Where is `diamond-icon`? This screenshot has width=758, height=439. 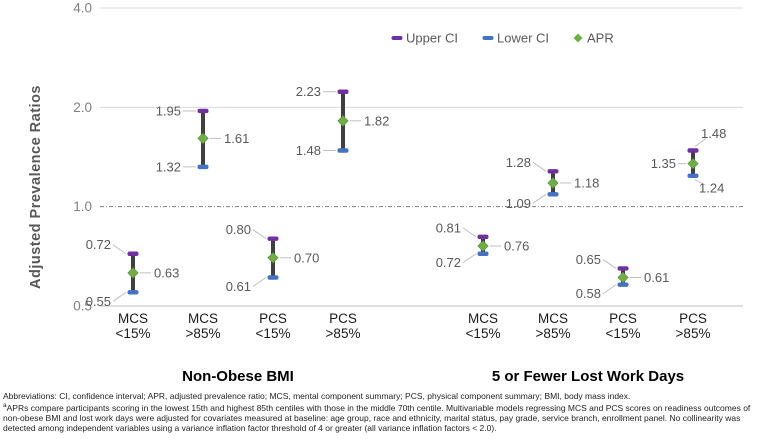 diamond-icon is located at coordinates (578, 38).